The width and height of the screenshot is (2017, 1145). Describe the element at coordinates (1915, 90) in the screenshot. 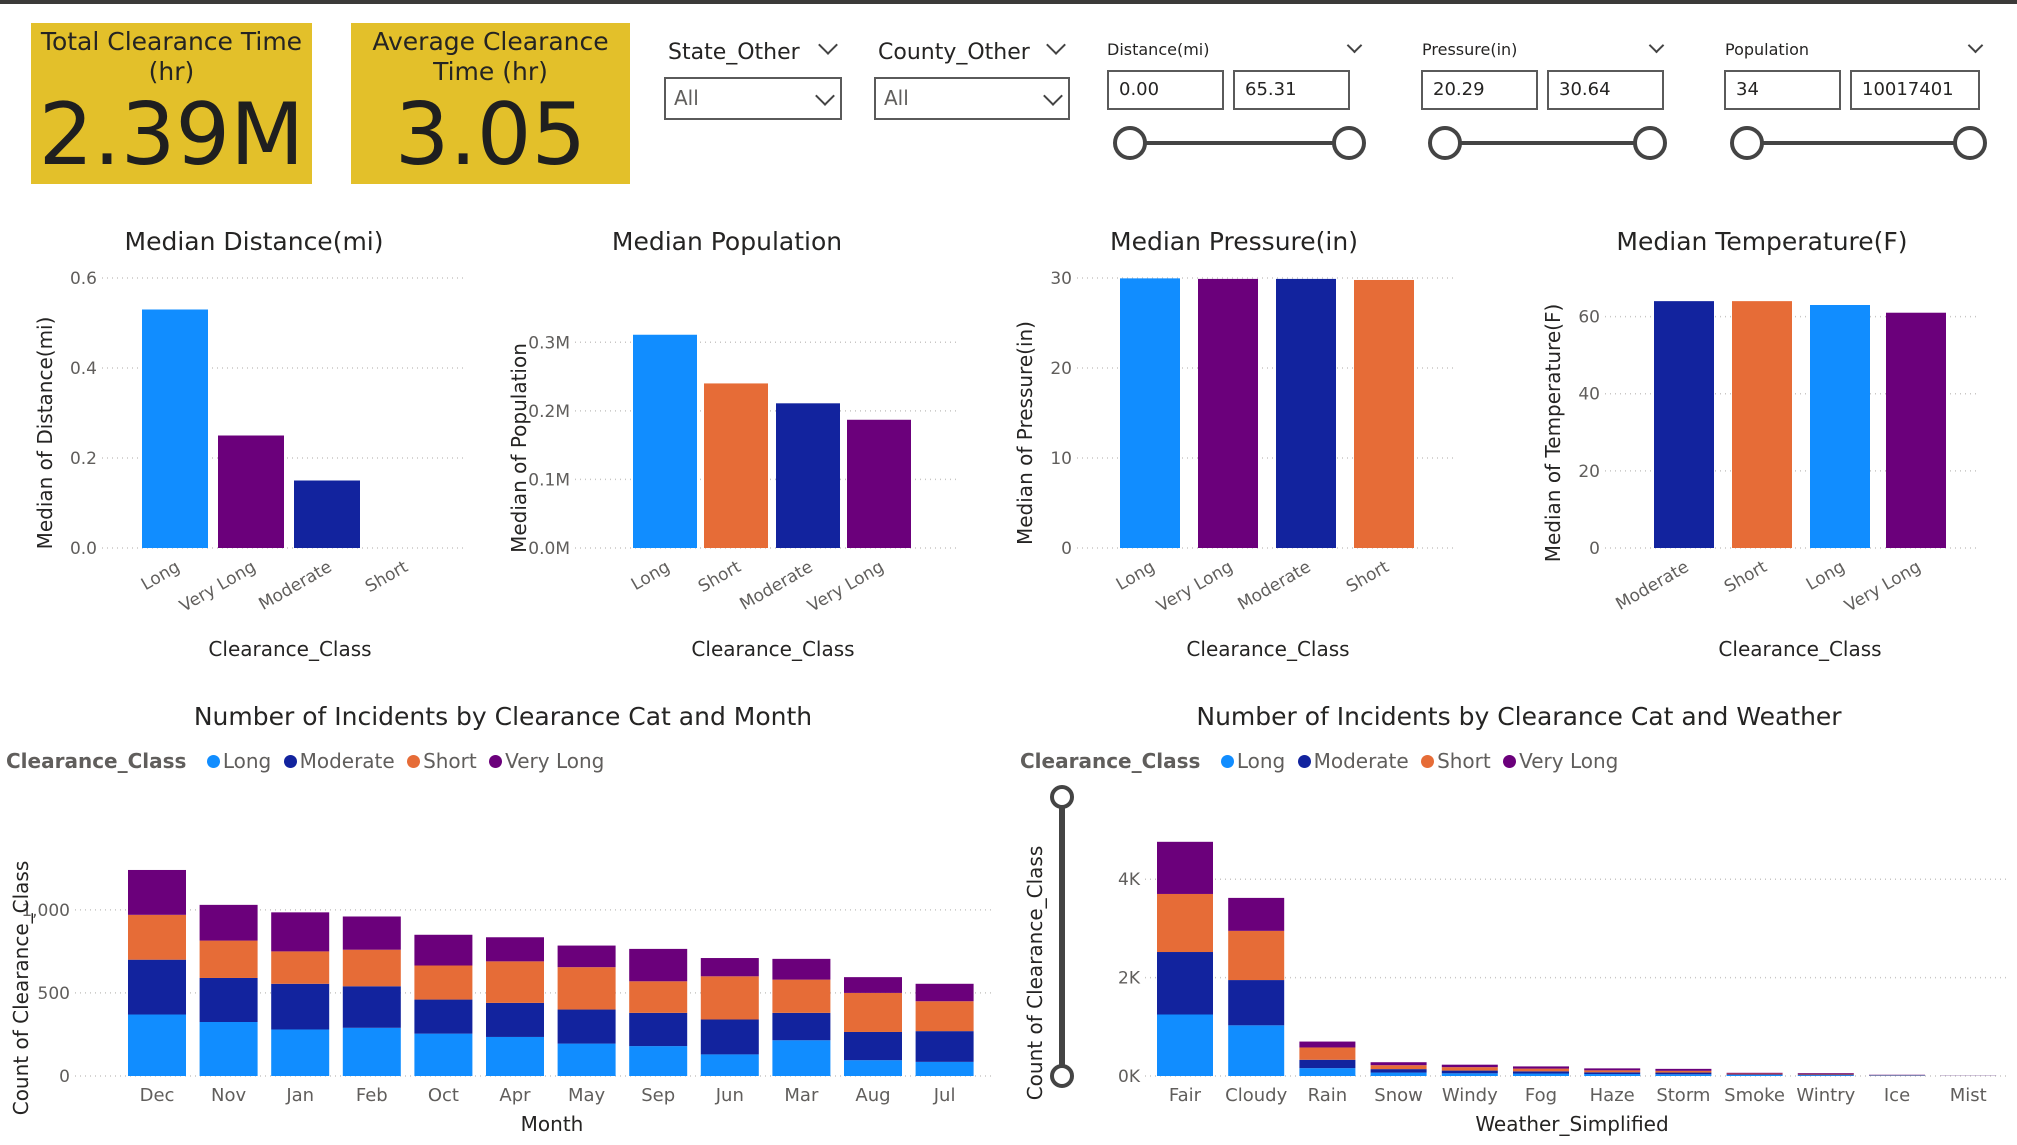

I see `population-max-input: 10017401` at that location.